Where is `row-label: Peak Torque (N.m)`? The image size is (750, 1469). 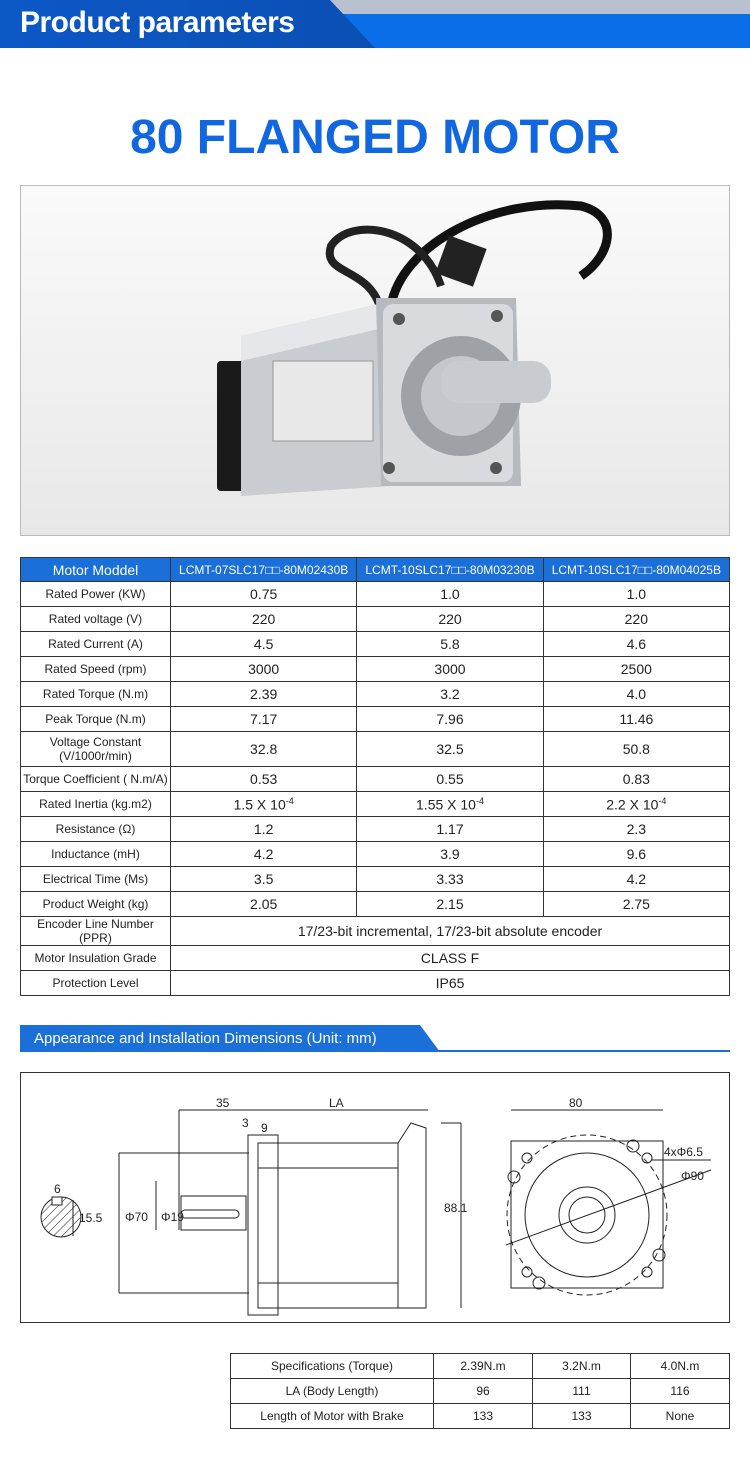
row-label: Peak Torque (N.m) is located at coordinates (95, 719).